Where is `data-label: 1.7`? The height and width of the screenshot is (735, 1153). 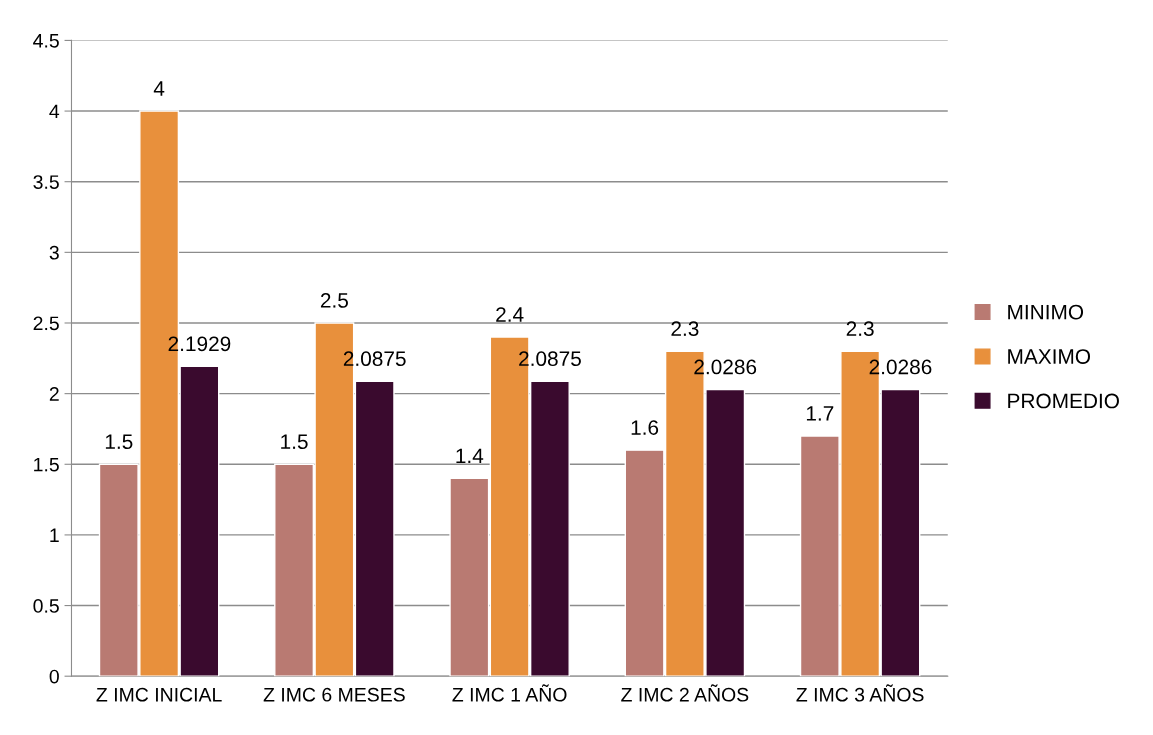
data-label: 1.7 is located at coordinates (820, 413).